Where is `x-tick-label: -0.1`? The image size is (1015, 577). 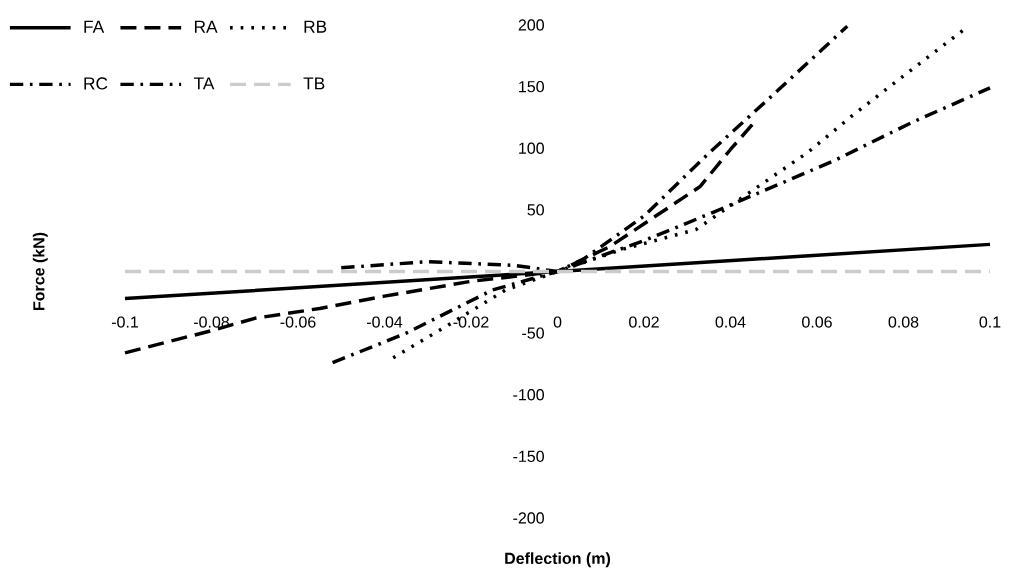 x-tick-label: -0.1 is located at coordinates (125, 322).